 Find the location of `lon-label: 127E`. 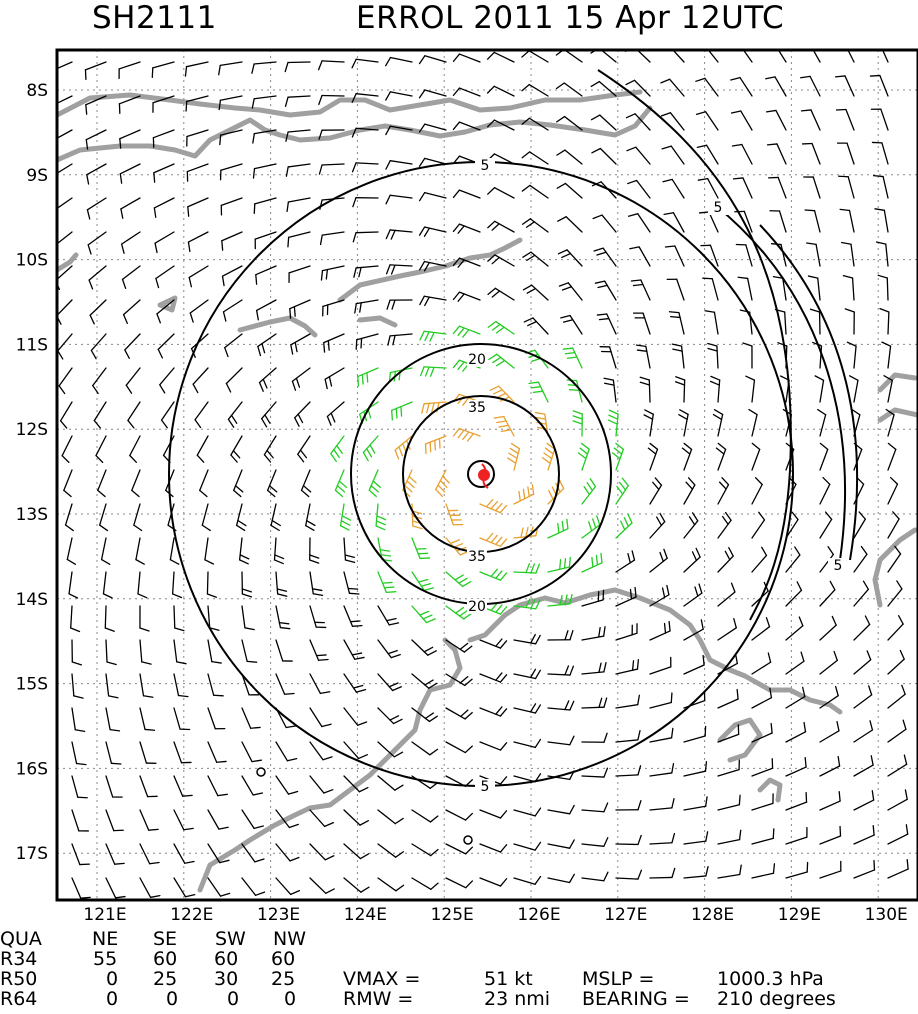

lon-label: 127E is located at coordinates (625, 915).